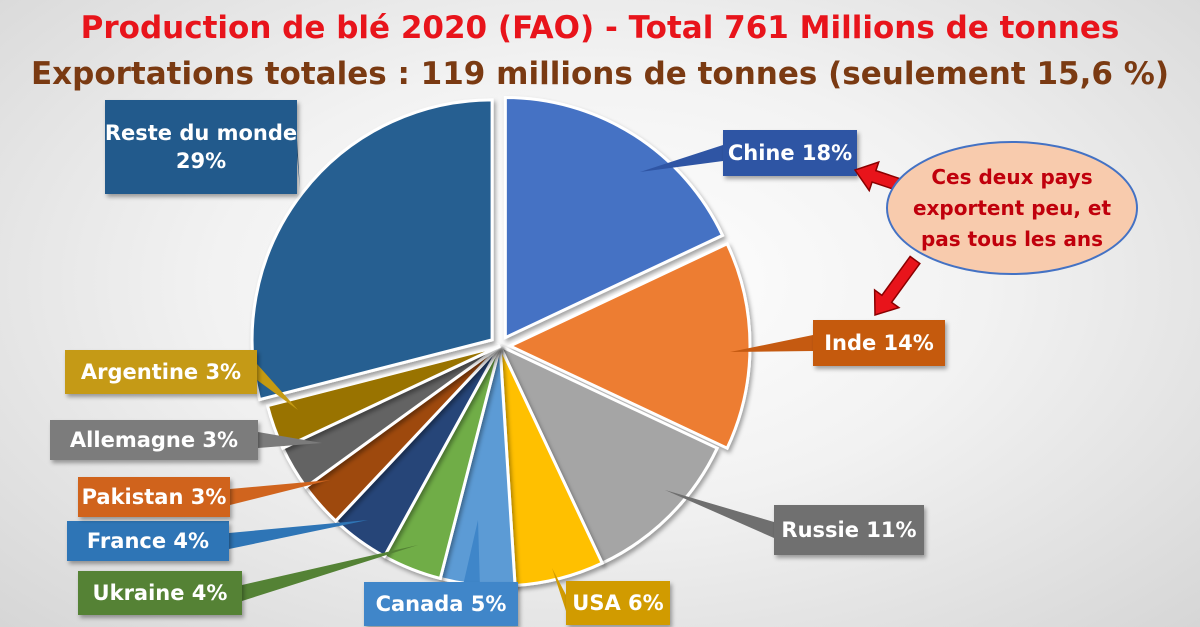  Describe the element at coordinates (897, 286) in the screenshot. I see `arrow-to-inde-icon` at that location.